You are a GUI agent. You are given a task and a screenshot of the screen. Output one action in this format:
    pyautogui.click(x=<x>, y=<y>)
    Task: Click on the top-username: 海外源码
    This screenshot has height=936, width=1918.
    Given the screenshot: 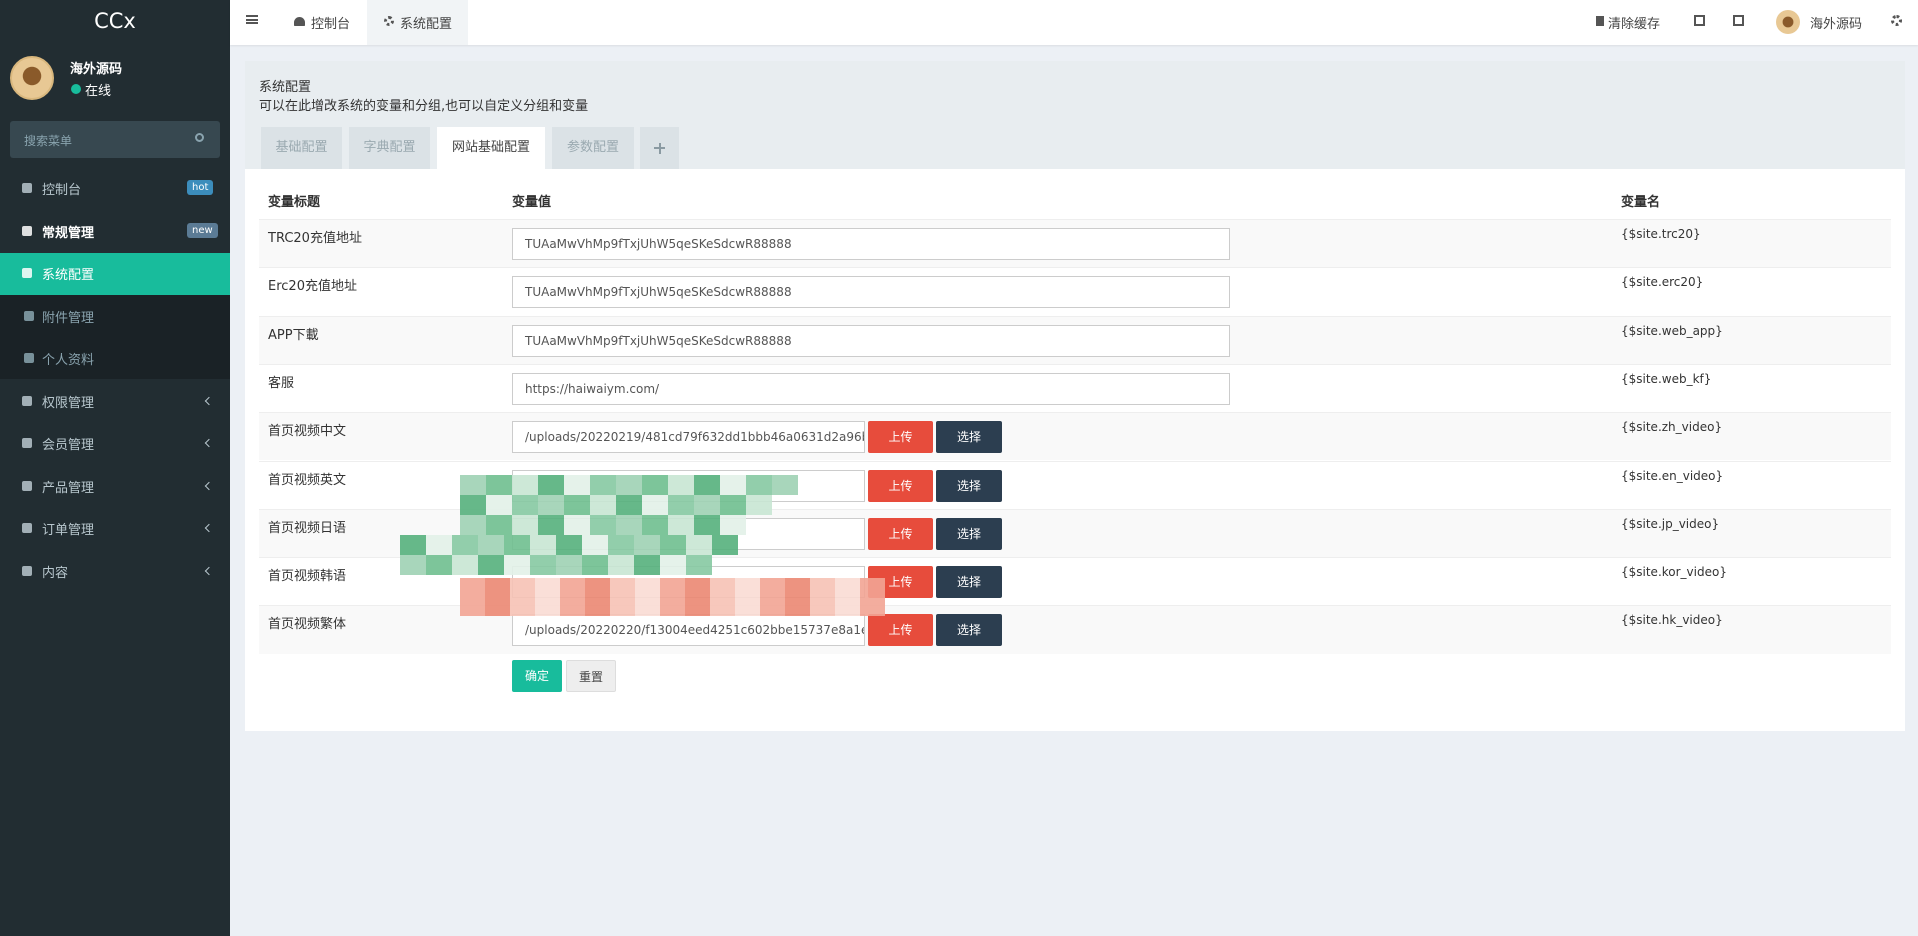 What is the action you would take?
    pyautogui.click(x=1836, y=24)
    